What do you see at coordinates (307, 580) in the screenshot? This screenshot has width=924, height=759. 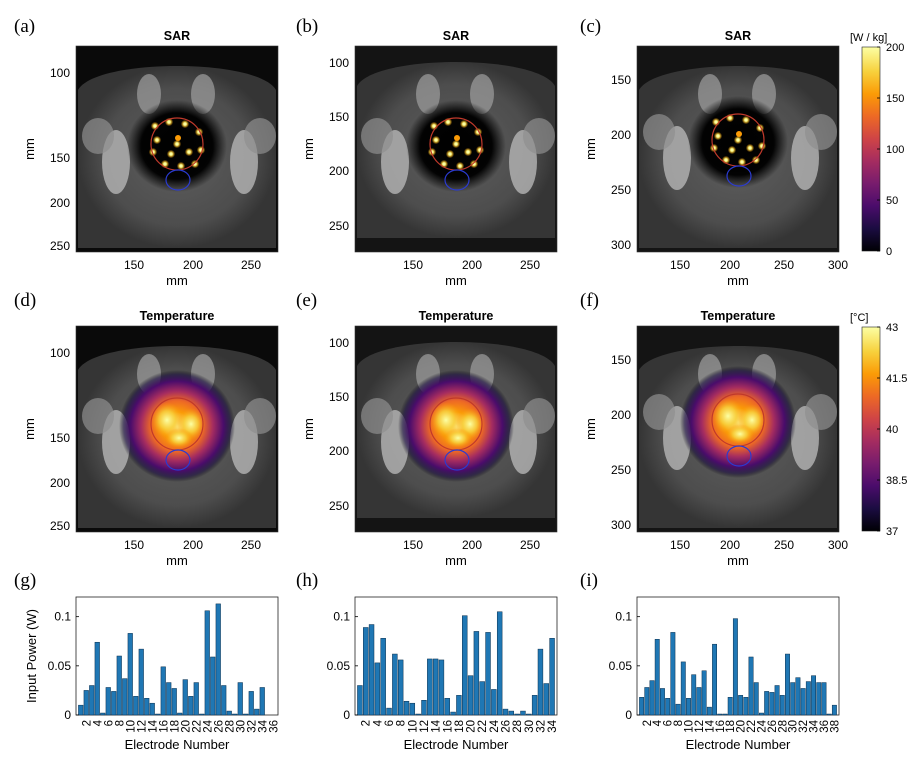 I see `panel-label: (h)` at bounding box center [307, 580].